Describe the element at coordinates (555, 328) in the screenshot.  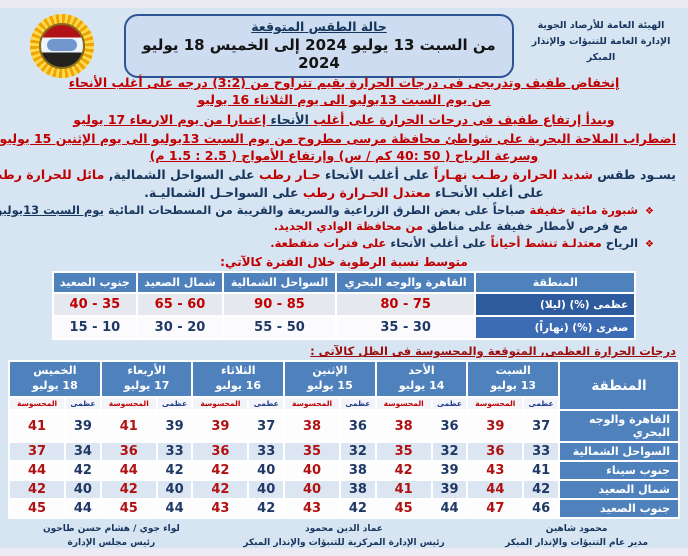
I see `humidity-row-label: صغرى (%) (نهاراً)` at that location.